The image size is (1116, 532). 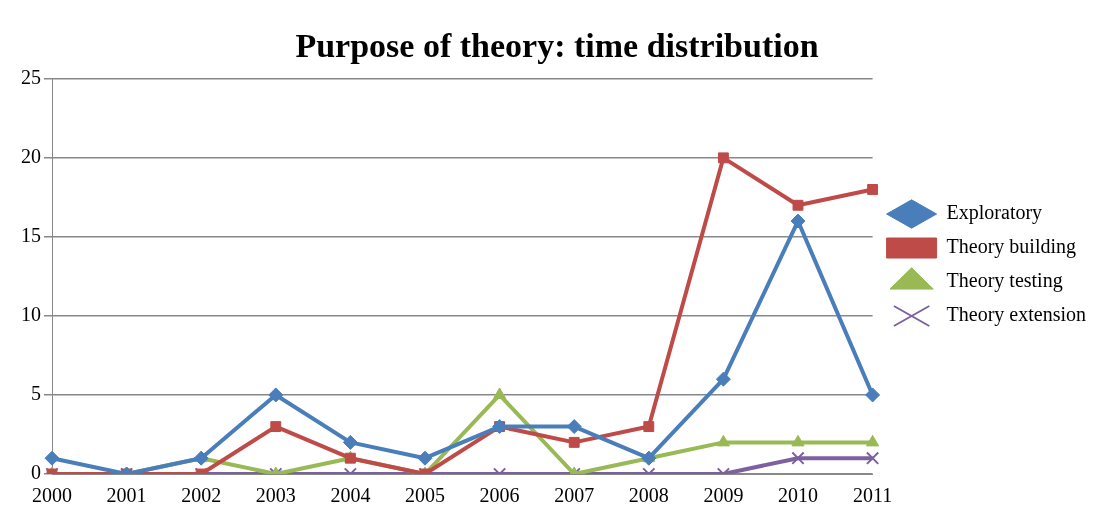 I want to click on legend-label: Theory testing, so click(x=1004, y=281).